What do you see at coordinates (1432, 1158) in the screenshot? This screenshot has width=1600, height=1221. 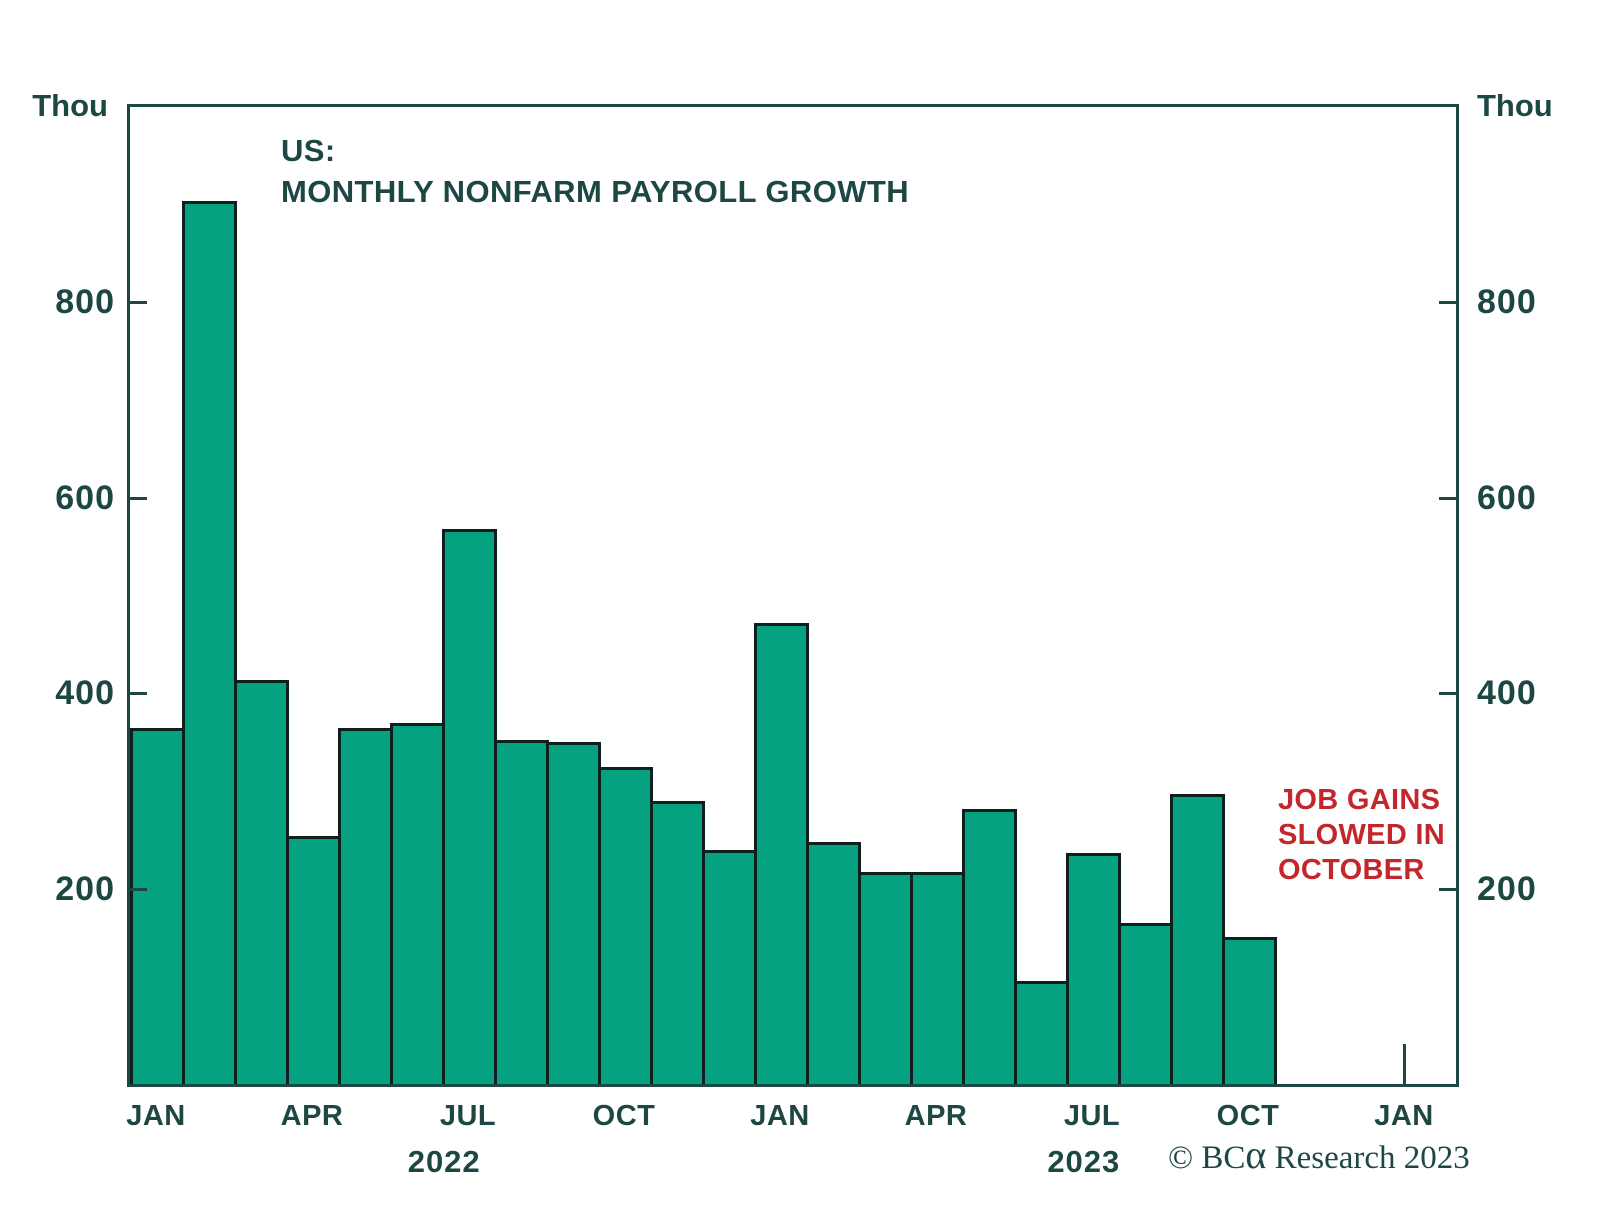 I see `copyright-year: 2023` at bounding box center [1432, 1158].